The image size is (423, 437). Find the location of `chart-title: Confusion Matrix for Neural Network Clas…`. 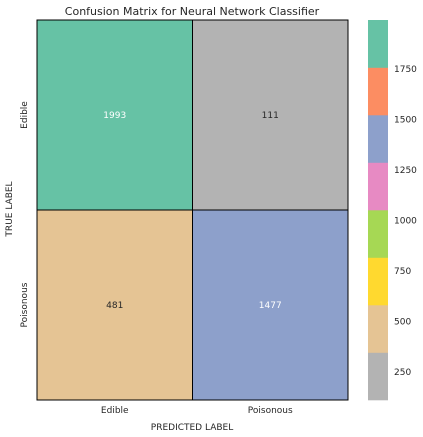

chart-title: Confusion Matrix for Neural Network Clas… is located at coordinates (192, 11).